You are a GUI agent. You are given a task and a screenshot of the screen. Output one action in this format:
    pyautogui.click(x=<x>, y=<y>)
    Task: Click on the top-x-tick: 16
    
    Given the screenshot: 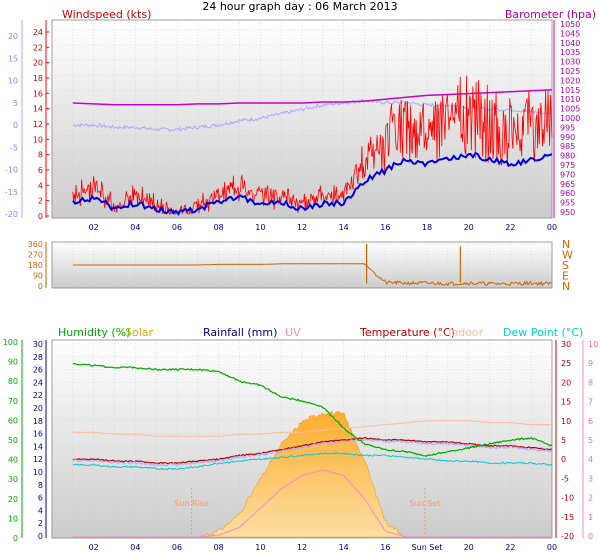 What is the action you would take?
    pyautogui.click(x=385, y=227)
    